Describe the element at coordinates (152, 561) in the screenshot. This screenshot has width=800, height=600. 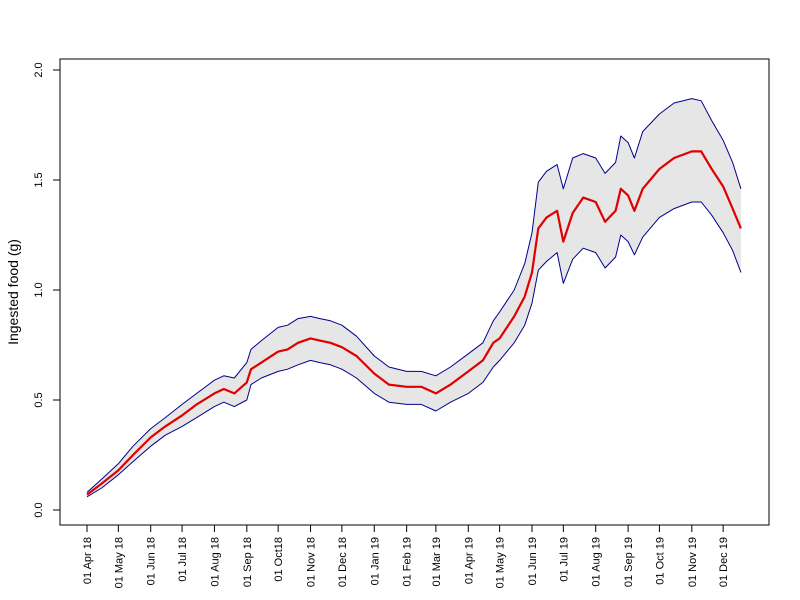
I see `x-tick-label: 01 Jun 18` at that location.